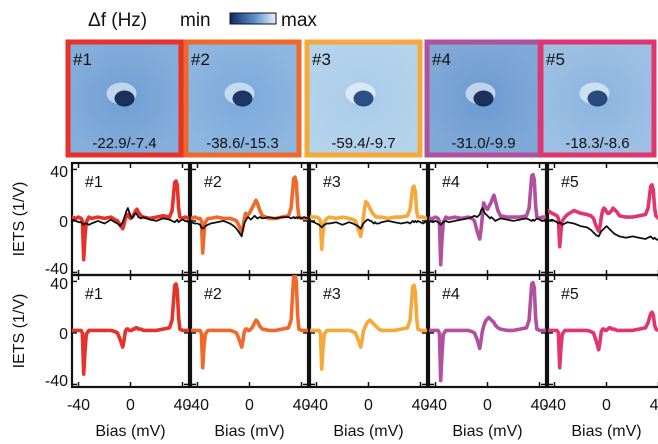 The height and width of the screenshot is (444, 658). Describe the element at coordinates (555, 59) in the screenshot. I see `tile-number-label: #5` at that location.